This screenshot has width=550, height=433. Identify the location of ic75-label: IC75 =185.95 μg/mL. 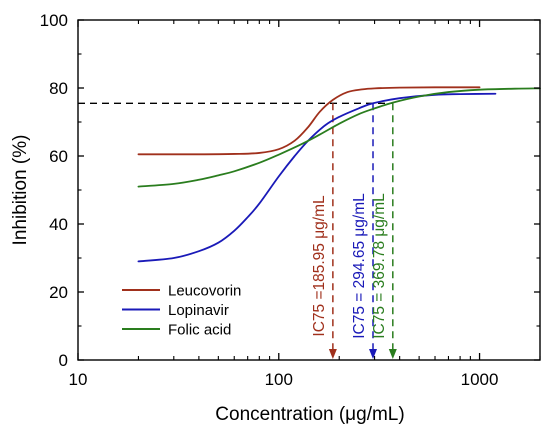
(319, 266).